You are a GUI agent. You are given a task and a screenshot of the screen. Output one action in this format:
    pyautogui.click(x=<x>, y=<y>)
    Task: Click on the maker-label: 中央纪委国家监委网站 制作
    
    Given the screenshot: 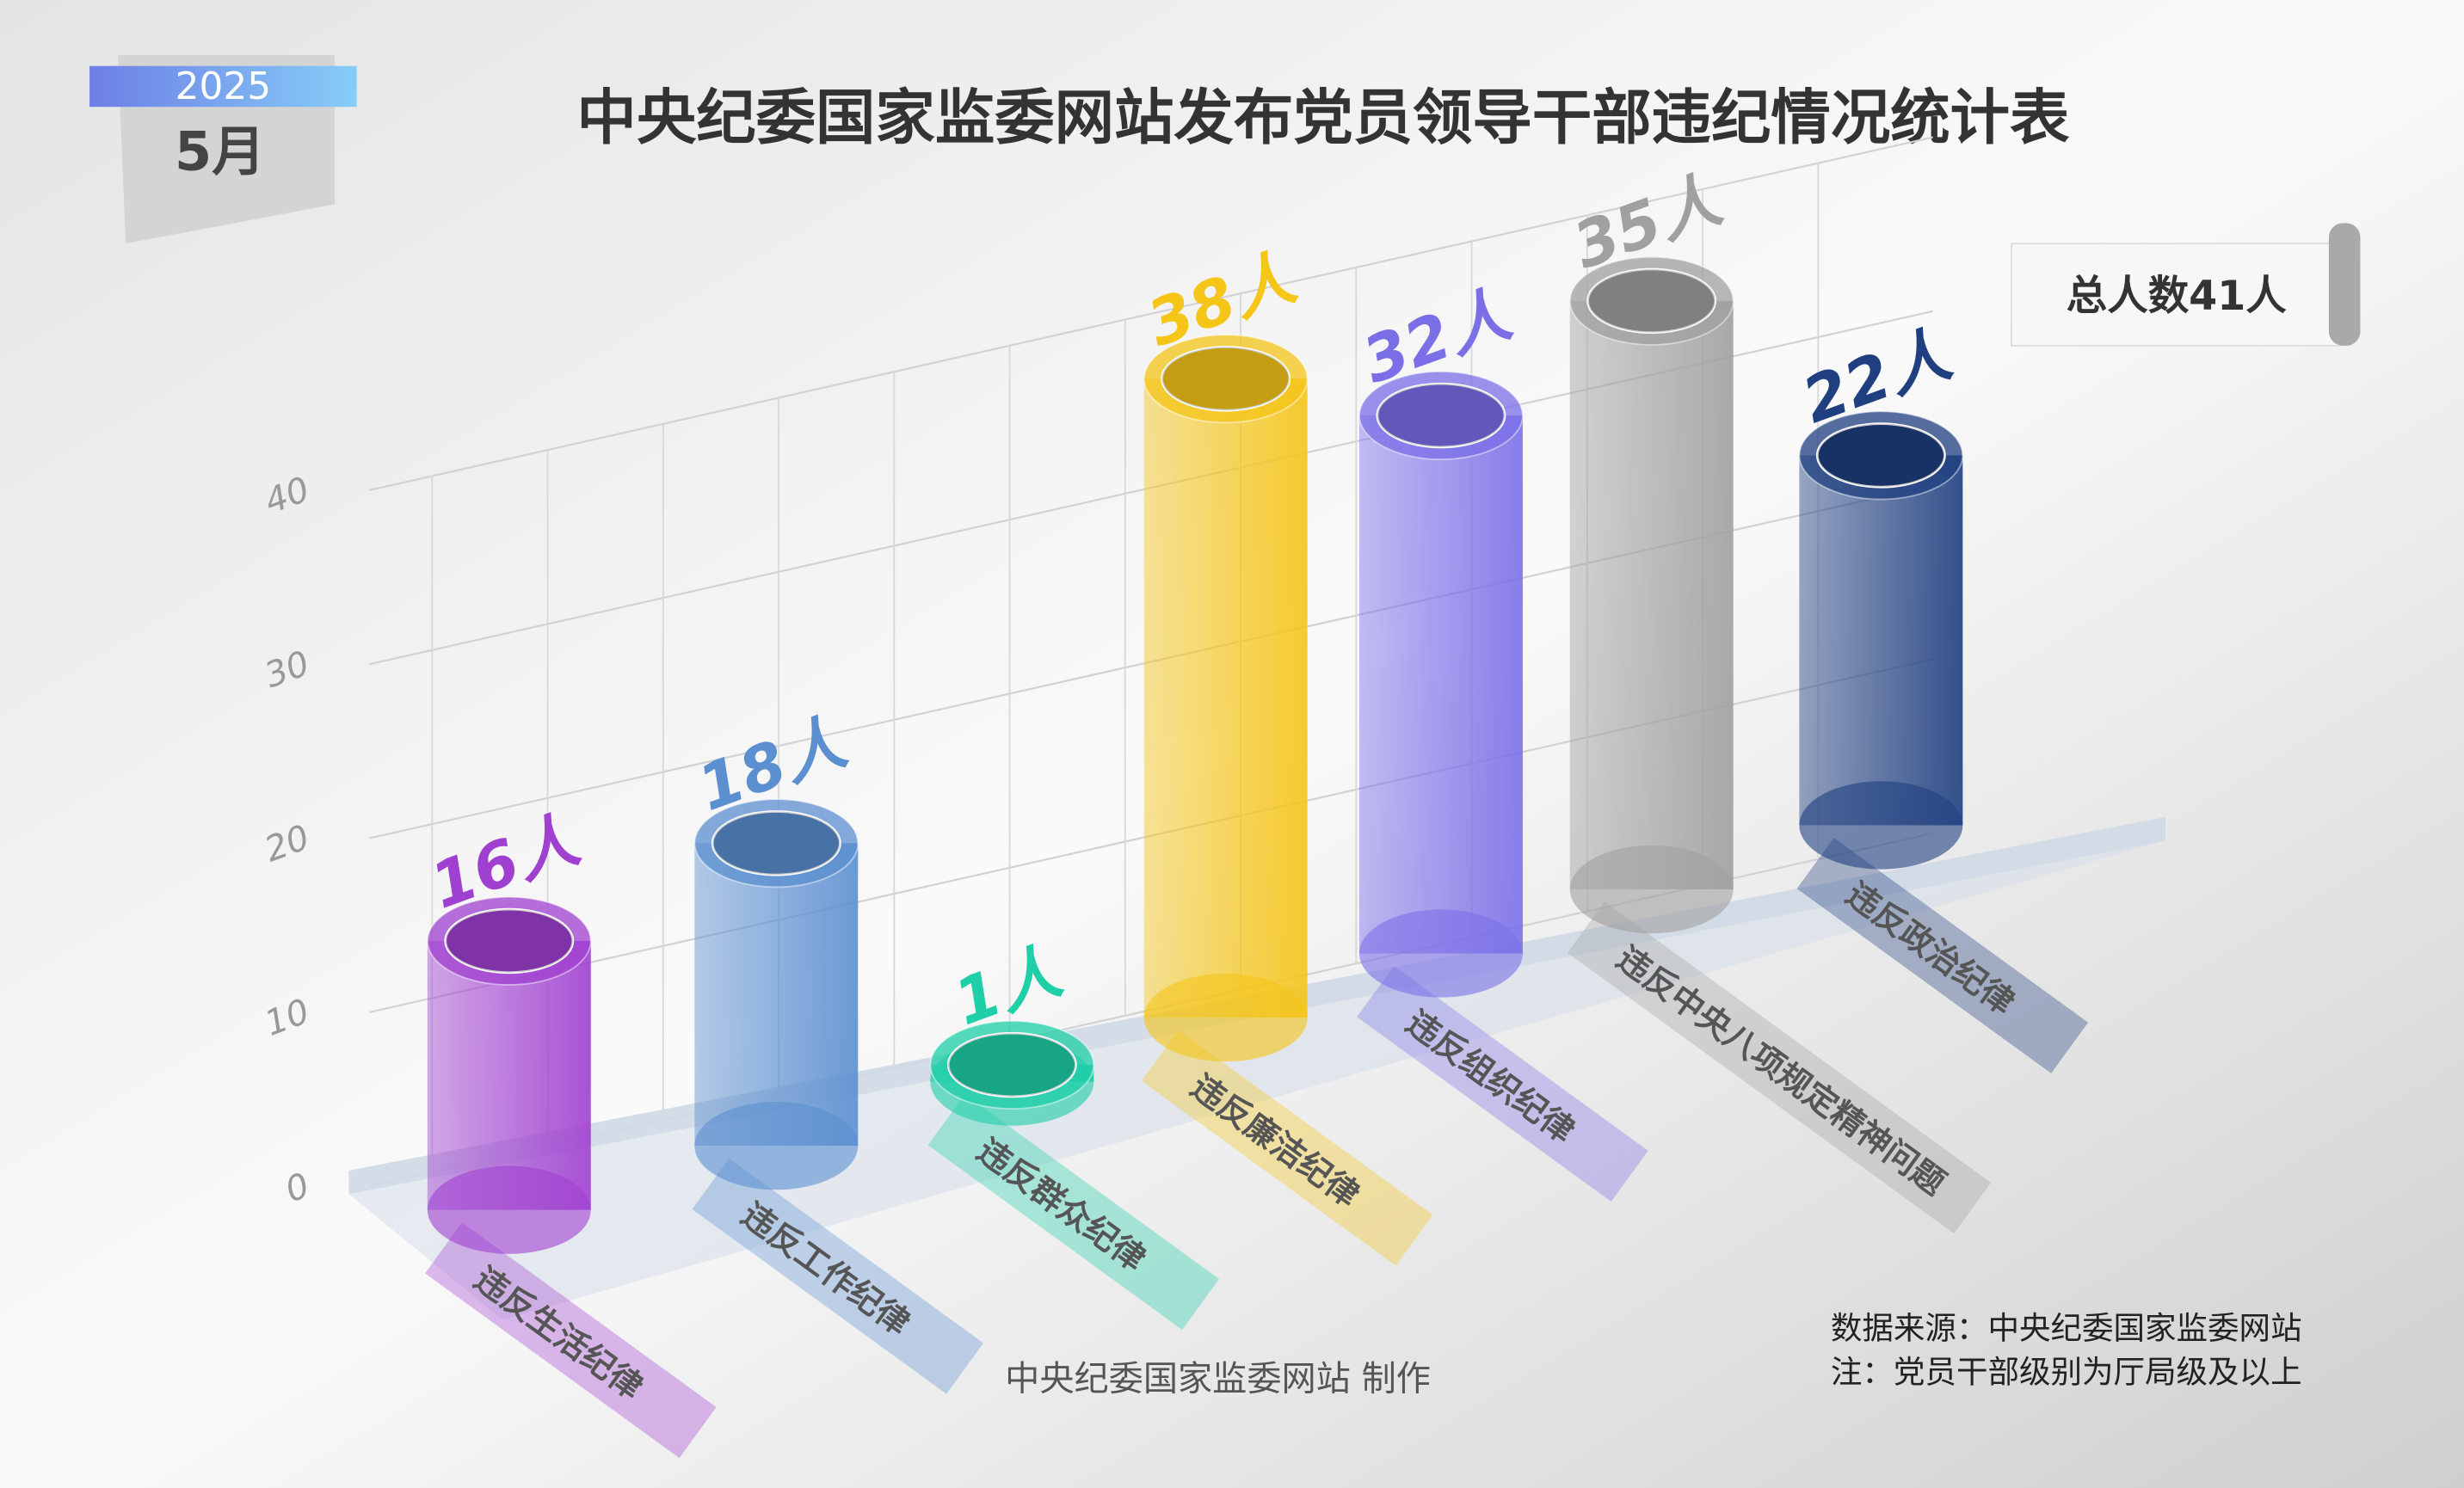 What is the action you would take?
    pyautogui.click(x=1218, y=1379)
    